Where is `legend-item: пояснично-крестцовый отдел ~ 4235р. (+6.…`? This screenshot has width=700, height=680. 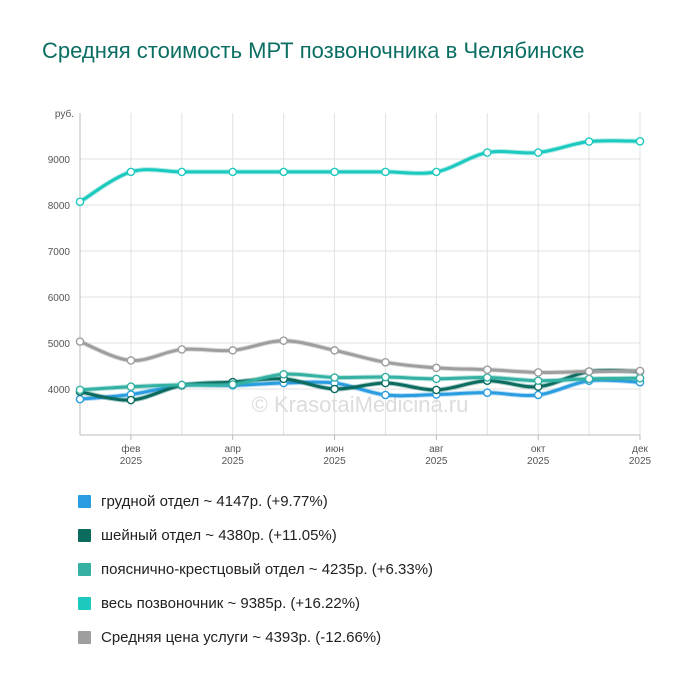
legend-item: пояснично-крестцовый отдел ~ 4235р. (+6.… is located at coordinates (255, 569).